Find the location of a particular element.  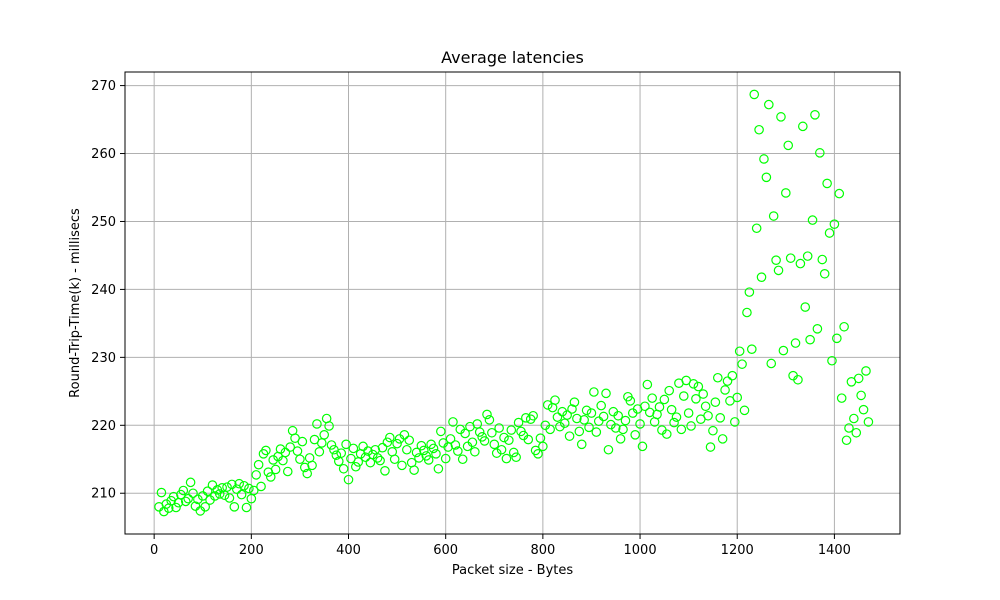

x-tick-label: 800 is located at coordinates (542, 550).